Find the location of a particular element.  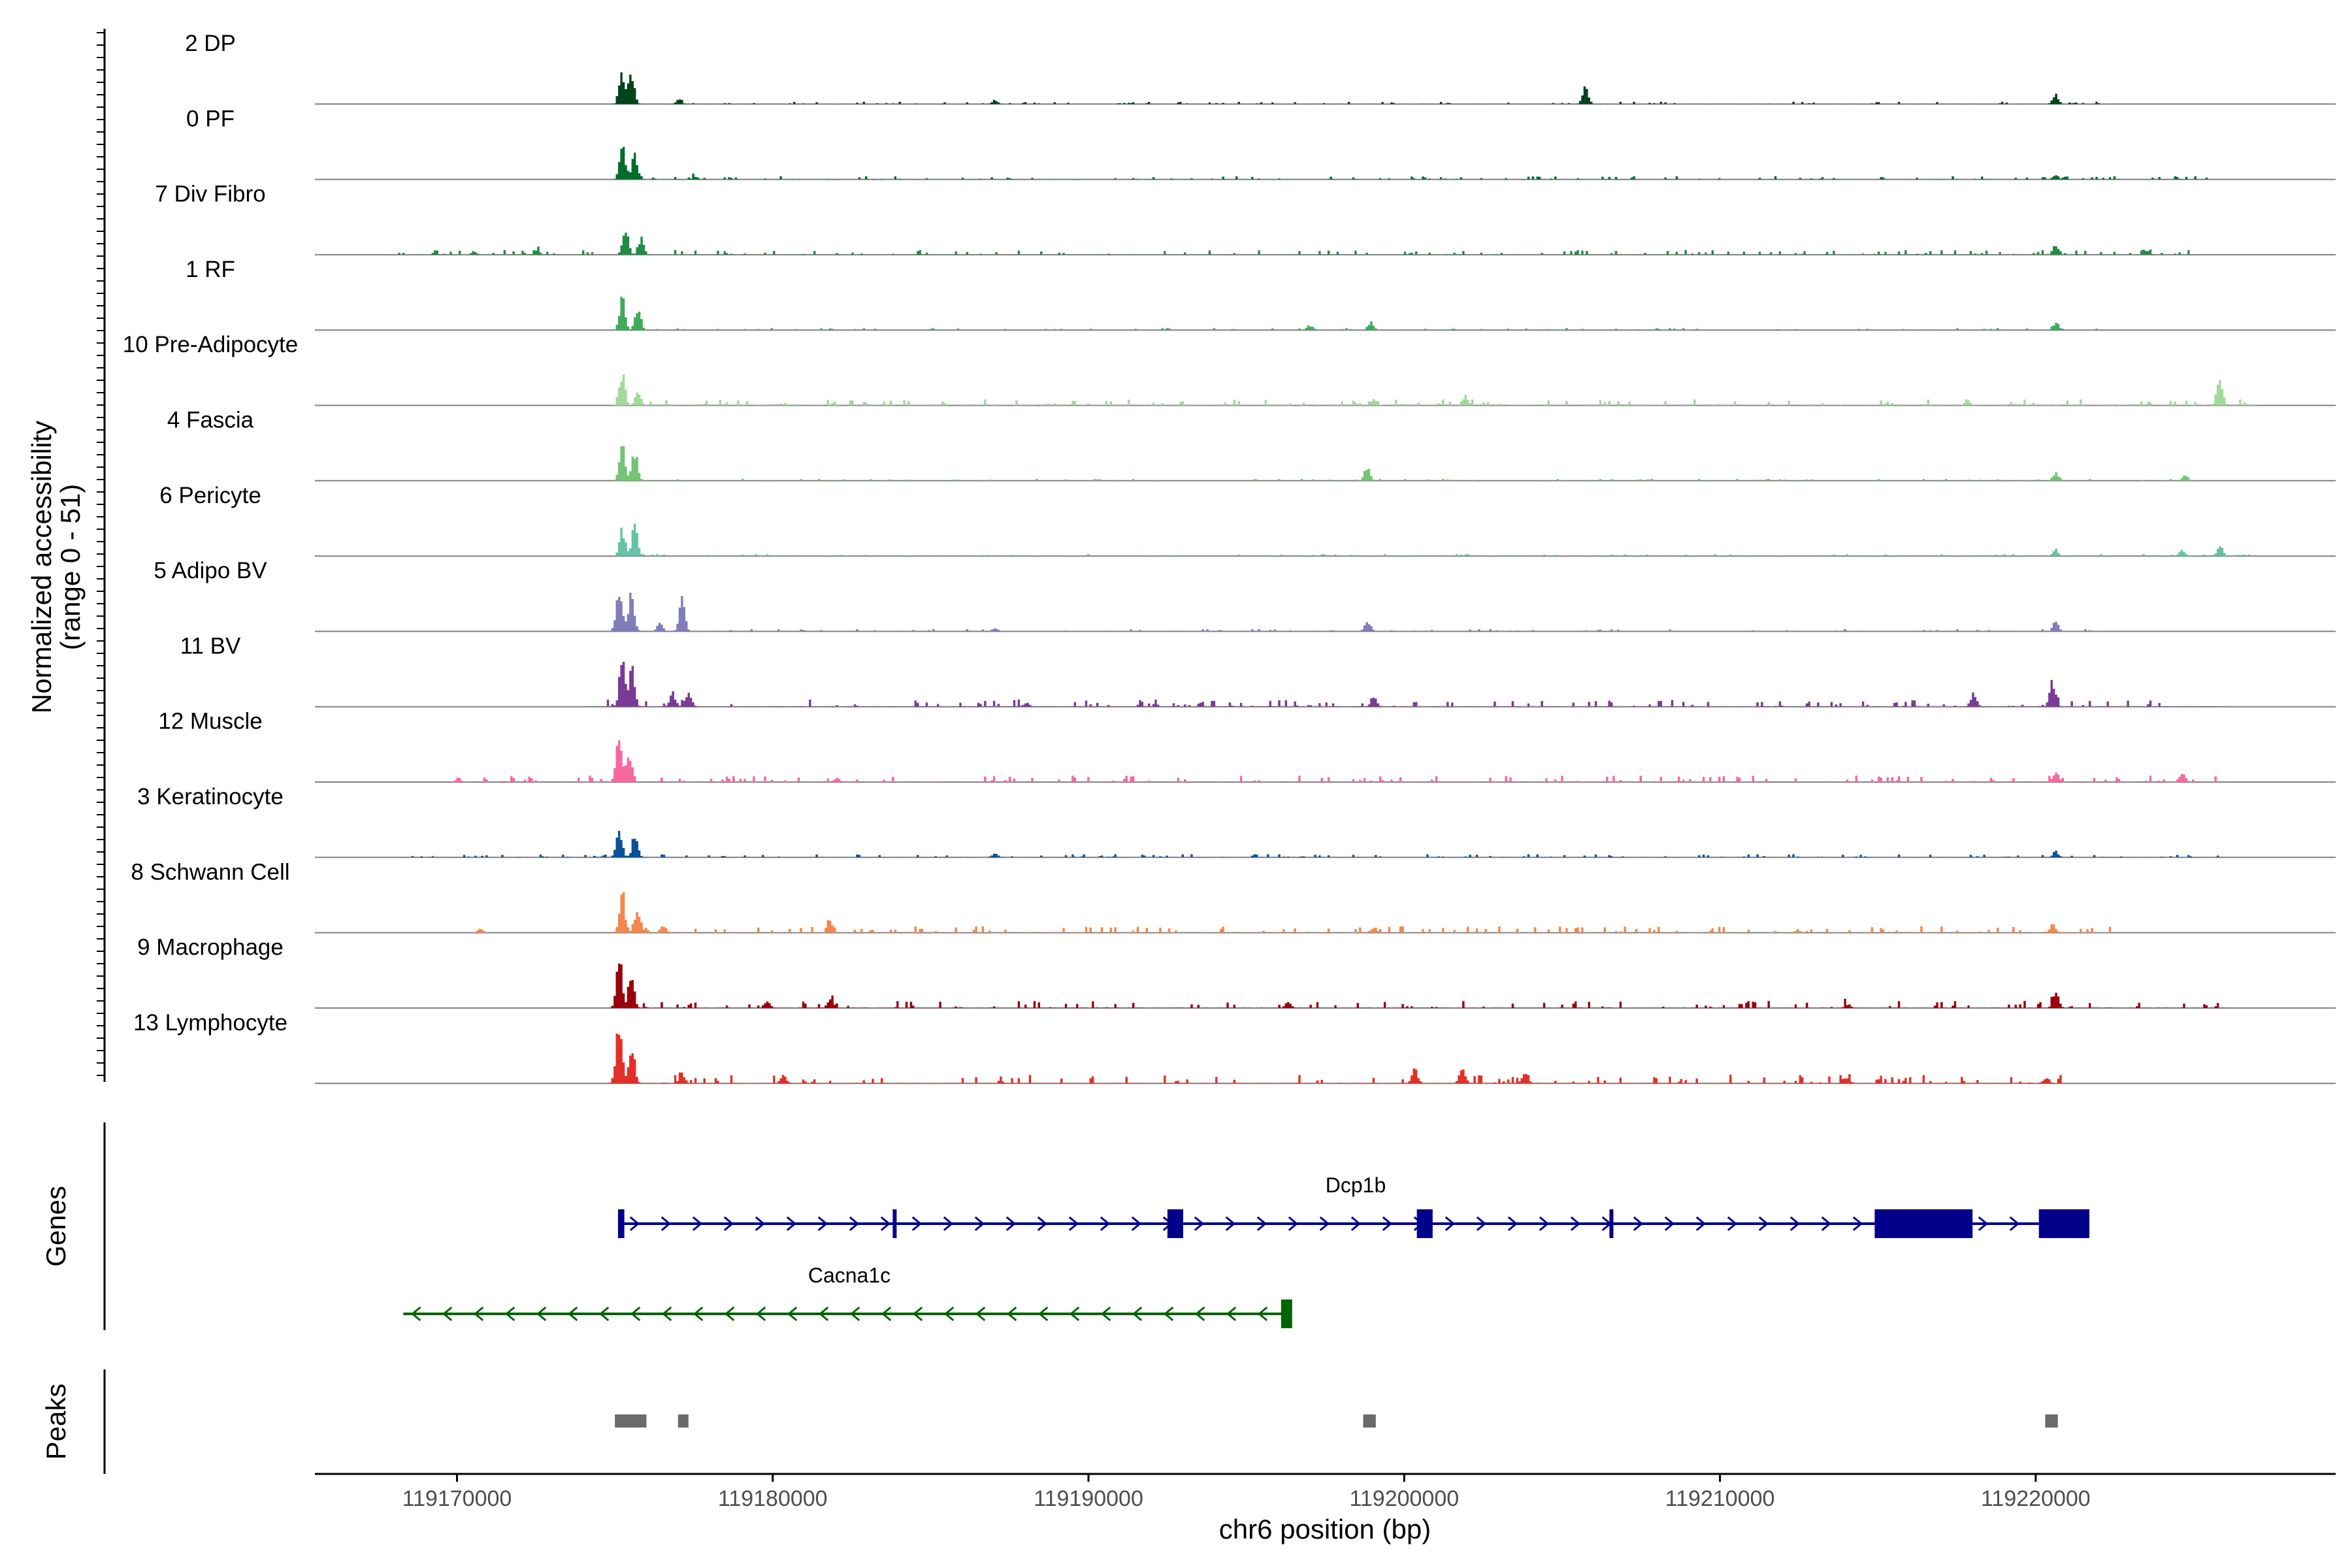

coverage-y-axis is located at coordinates (101, 555).